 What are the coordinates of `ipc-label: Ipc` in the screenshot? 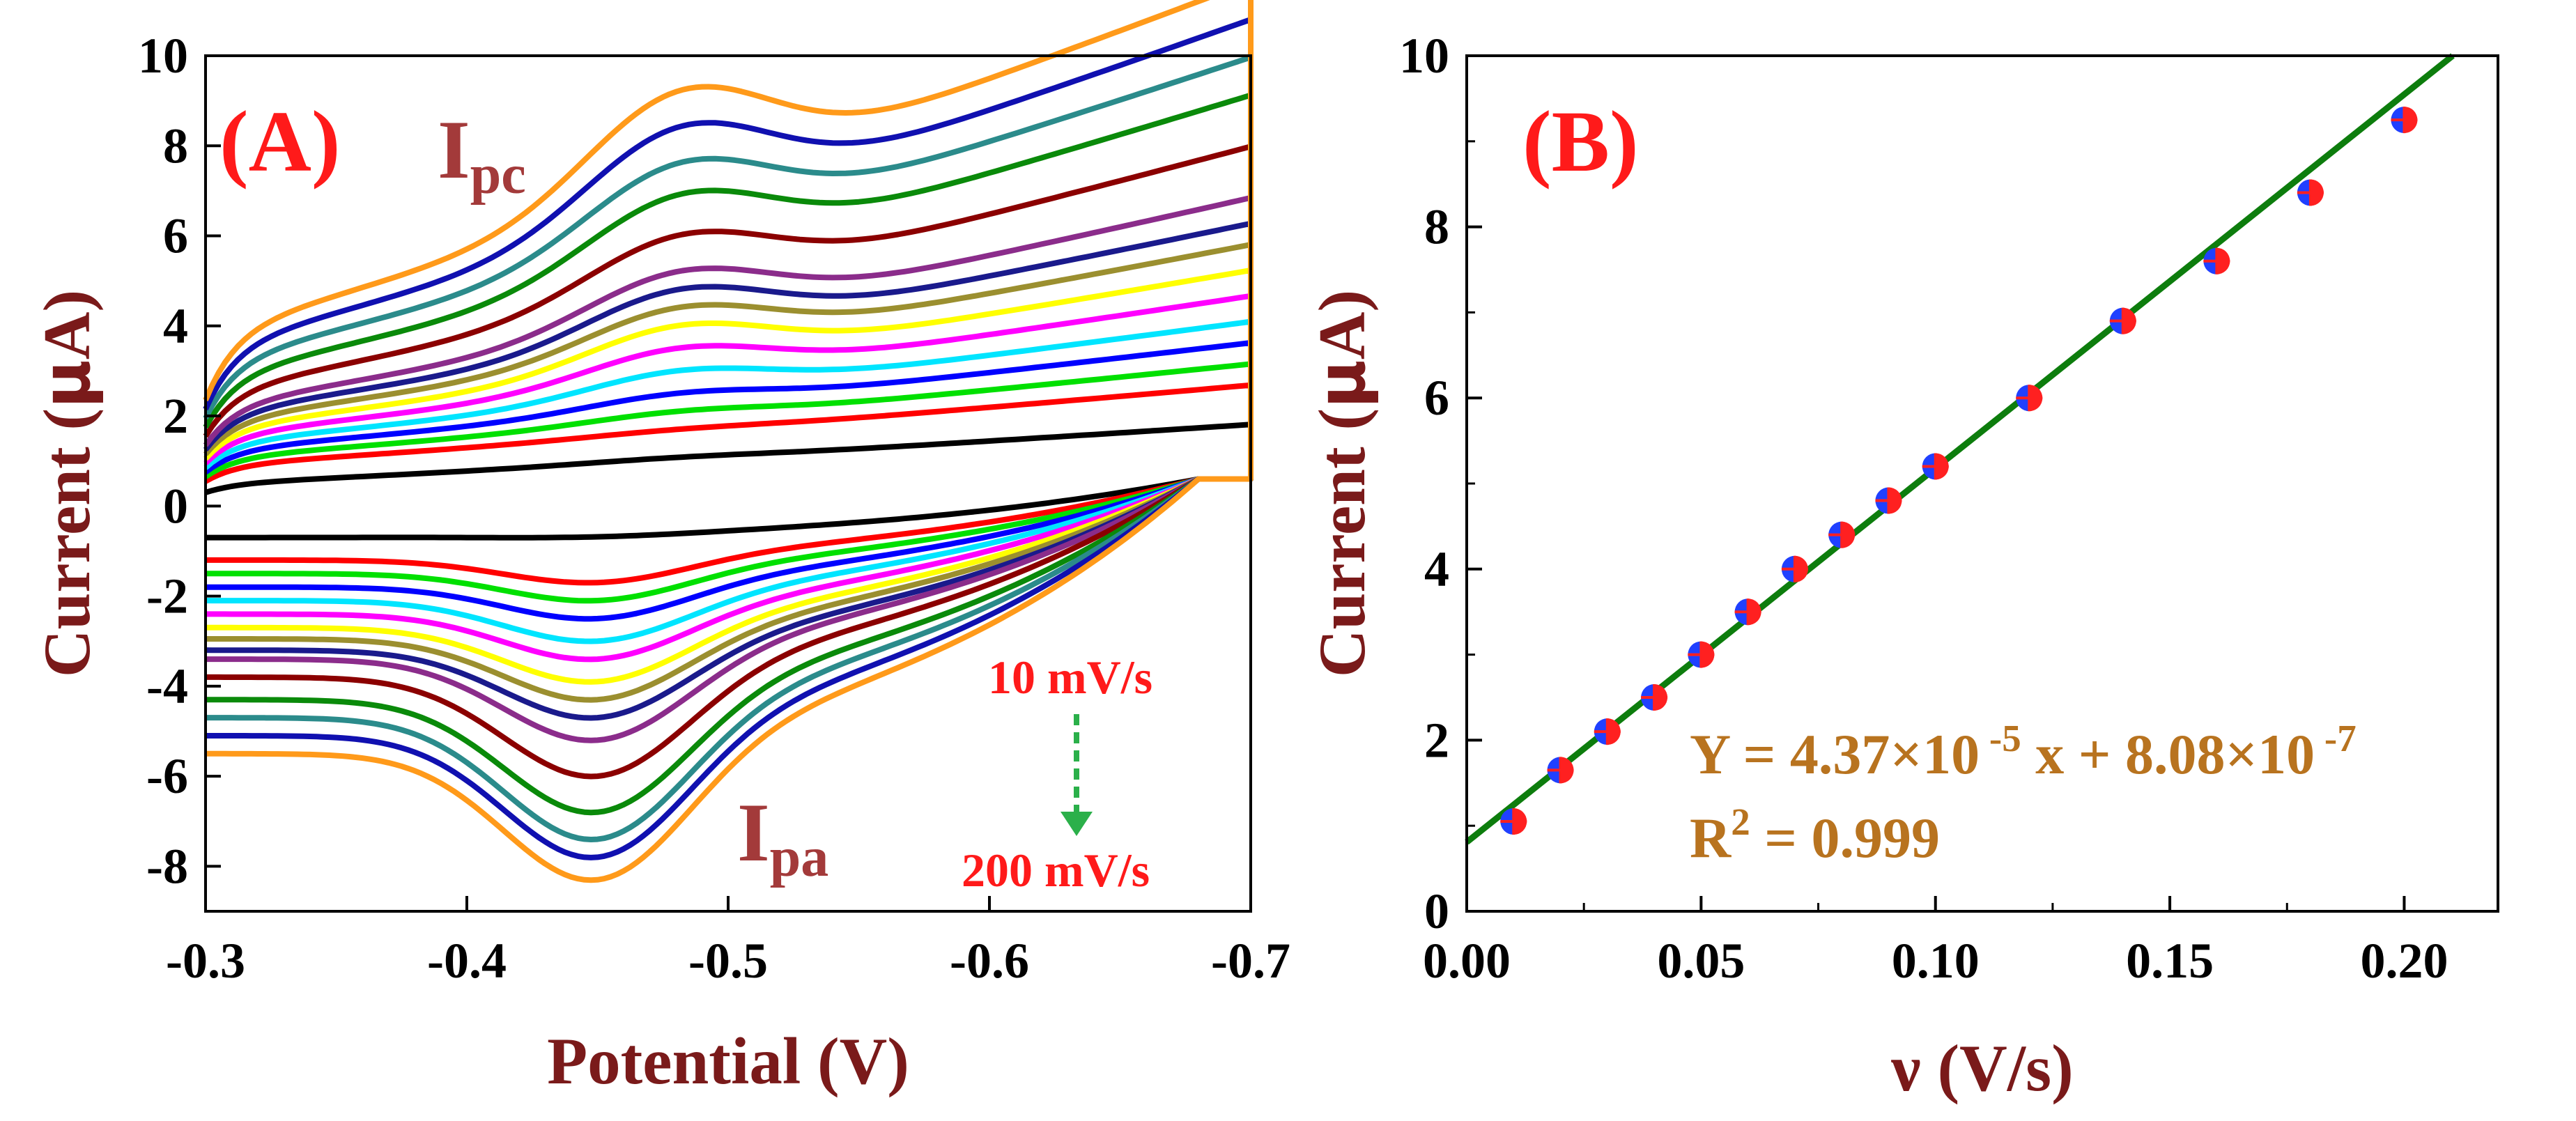 It's located at (482, 154).